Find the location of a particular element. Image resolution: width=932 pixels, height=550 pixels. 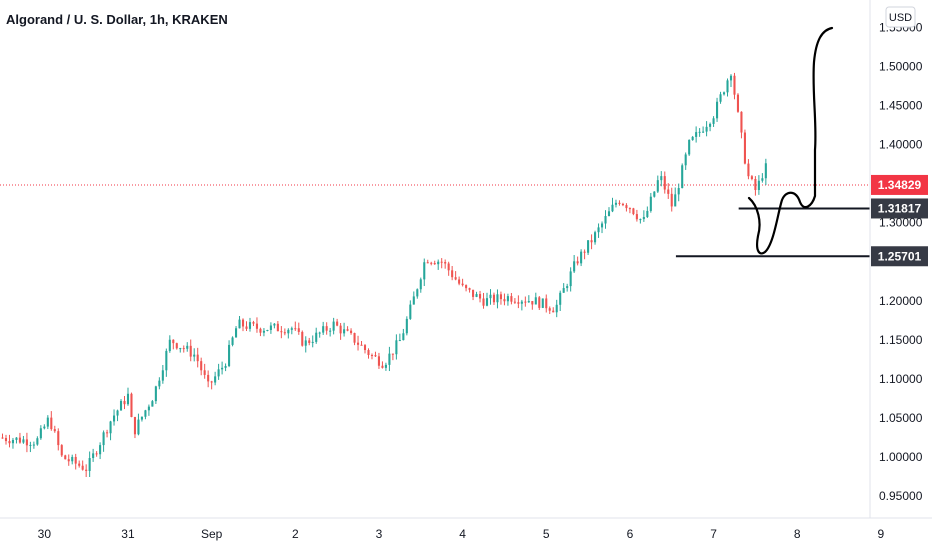

hand-drawn-projection is located at coordinates (790, 140).